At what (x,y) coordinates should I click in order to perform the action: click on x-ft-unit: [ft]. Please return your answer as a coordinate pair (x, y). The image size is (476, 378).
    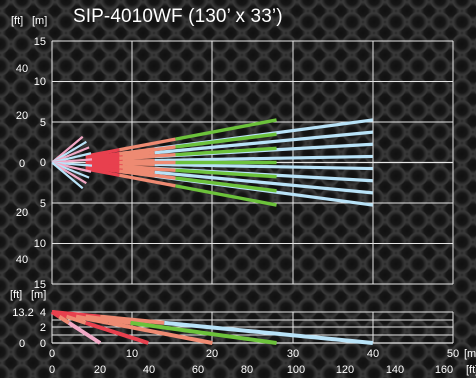
    Looking at the image, I should click on (471, 370).